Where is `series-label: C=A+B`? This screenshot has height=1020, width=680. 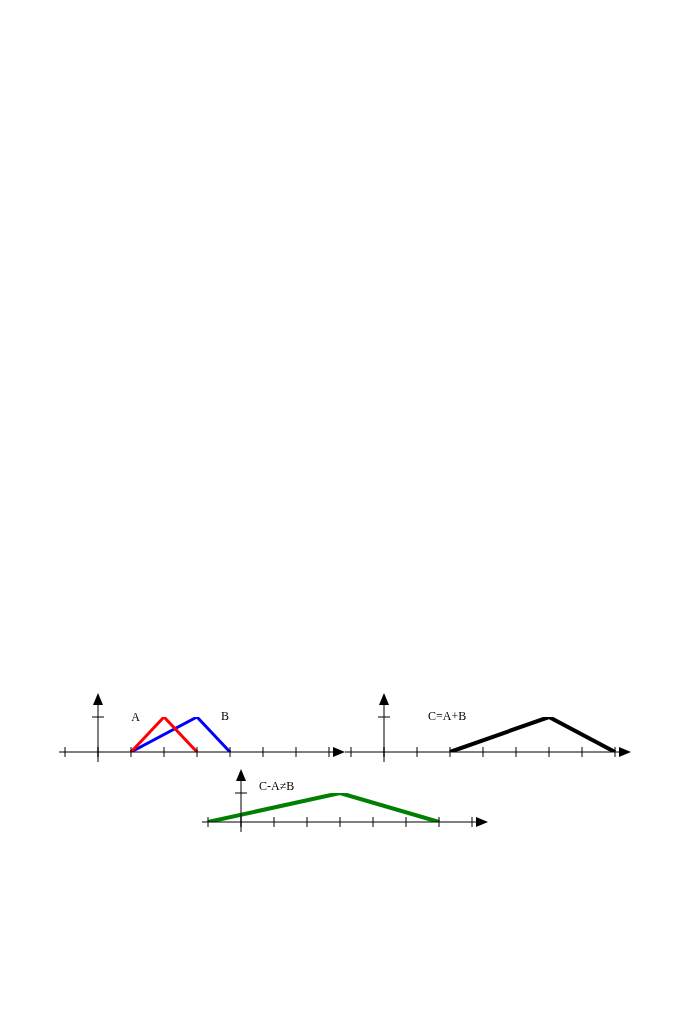 series-label: C=A+B is located at coordinates (447, 716).